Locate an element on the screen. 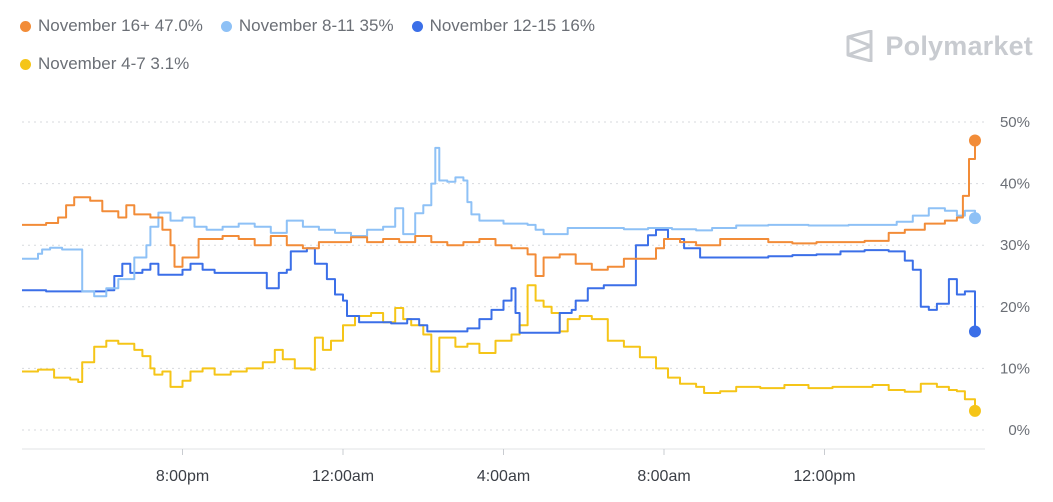  legend-item-november-16-plus: November 16+ 47.0% is located at coordinates (111, 26).